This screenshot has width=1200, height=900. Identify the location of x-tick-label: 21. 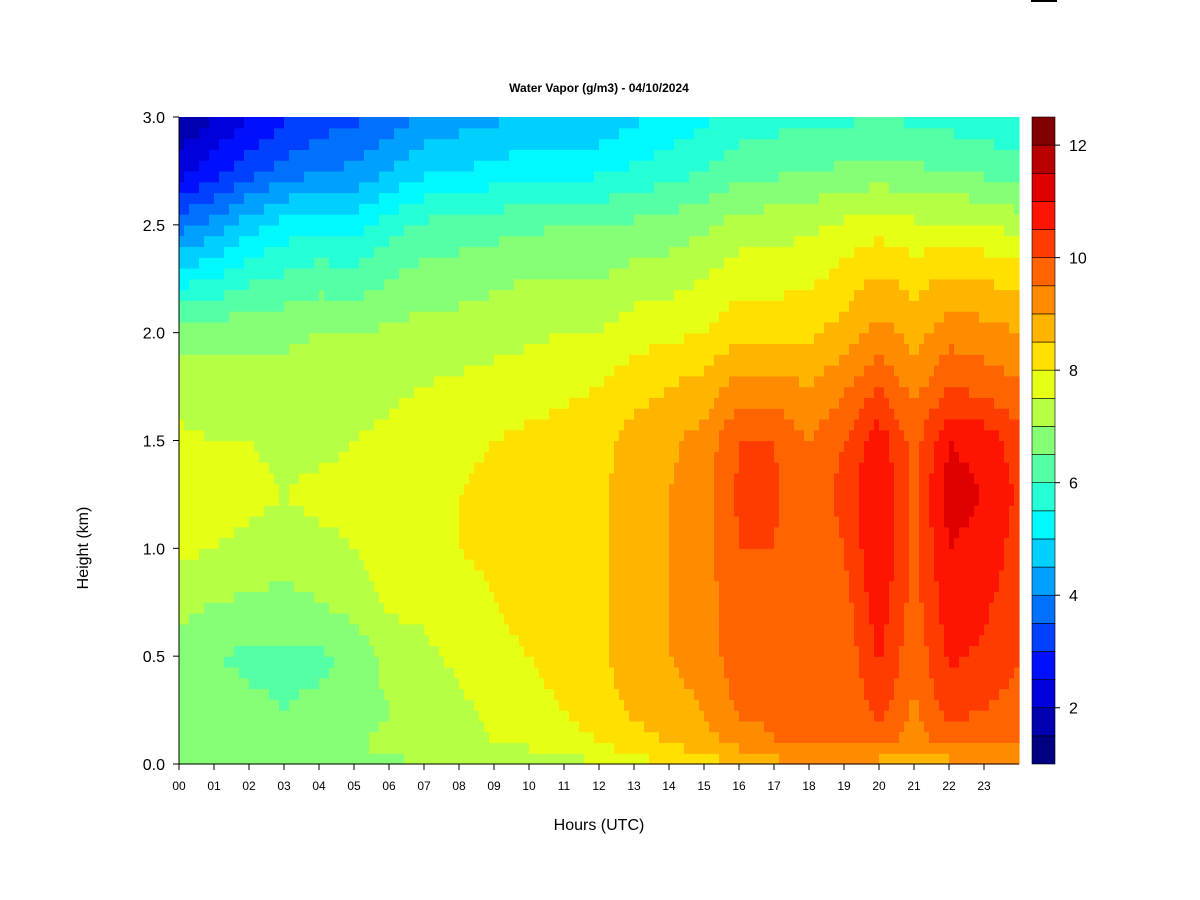
(914, 786).